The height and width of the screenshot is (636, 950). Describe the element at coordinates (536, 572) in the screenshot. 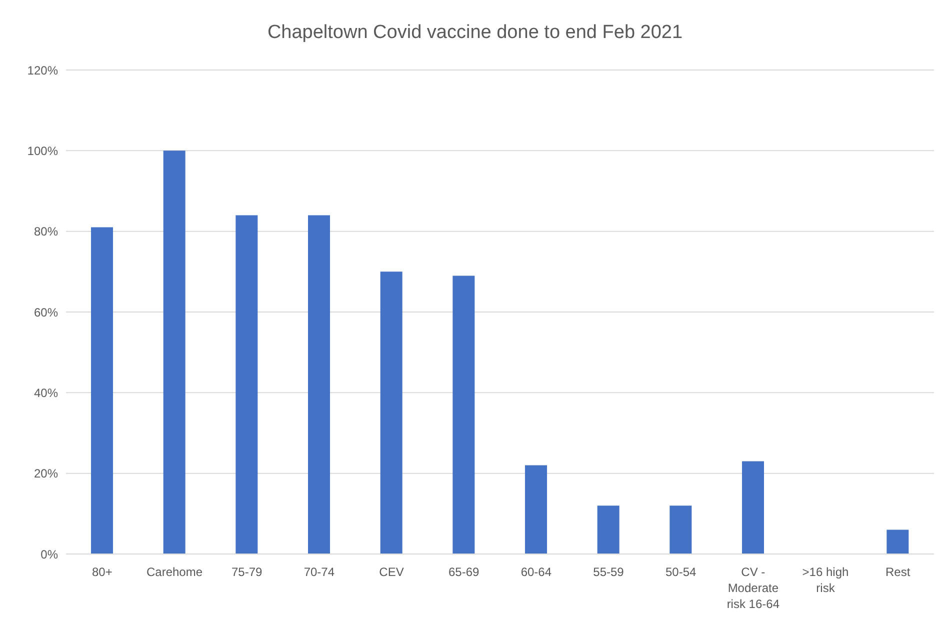

I see `x-tick-label: 60-64` at that location.